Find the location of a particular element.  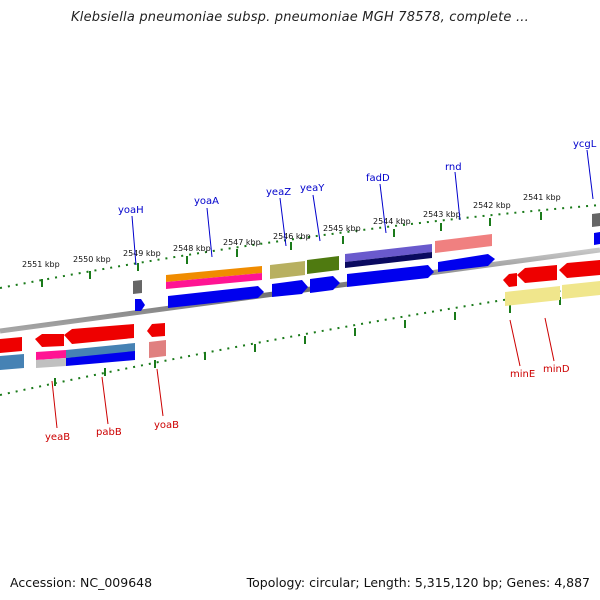

gene-label-bottom: minE is located at coordinates (522, 374).